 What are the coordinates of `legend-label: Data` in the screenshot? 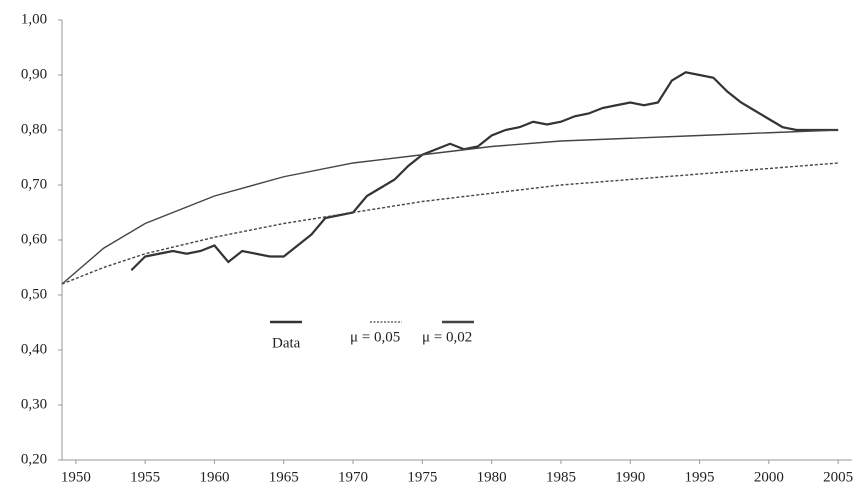 It's located at (286, 343).